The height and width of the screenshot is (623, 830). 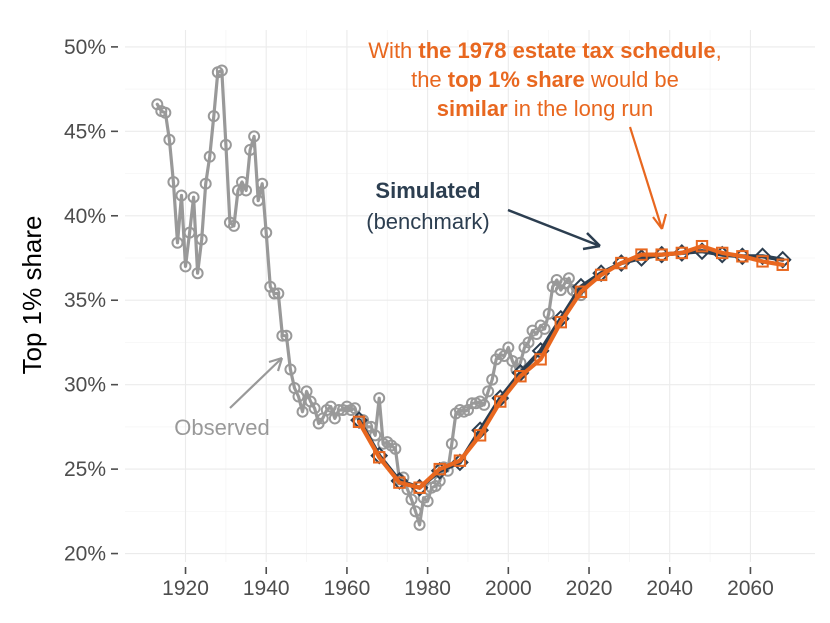 What do you see at coordinates (221, 427) in the screenshot?
I see `observed-label: Observed` at bounding box center [221, 427].